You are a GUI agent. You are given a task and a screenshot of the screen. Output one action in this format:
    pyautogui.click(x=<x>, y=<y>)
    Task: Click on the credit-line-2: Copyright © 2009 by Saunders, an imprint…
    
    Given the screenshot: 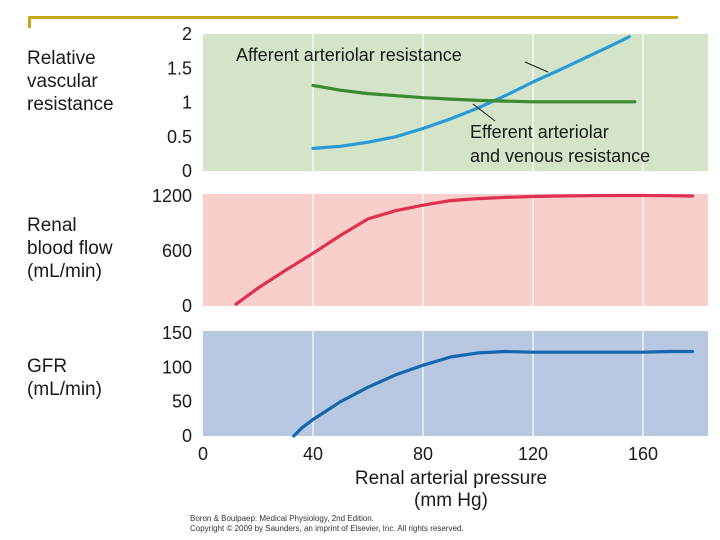 What is the action you would take?
    pyautogui.click(x=327, y=528)
    